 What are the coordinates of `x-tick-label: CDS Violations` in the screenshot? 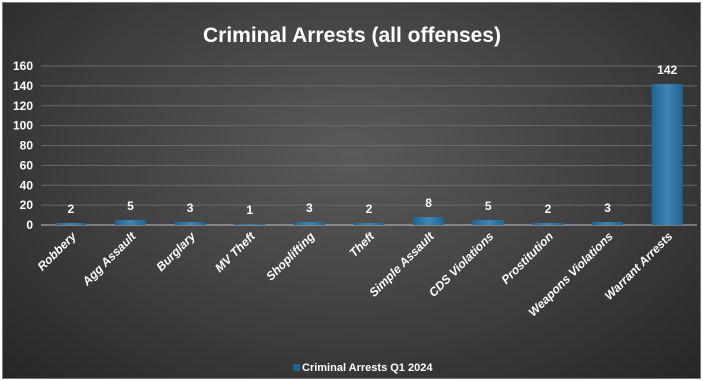 It's located at (461, 264).